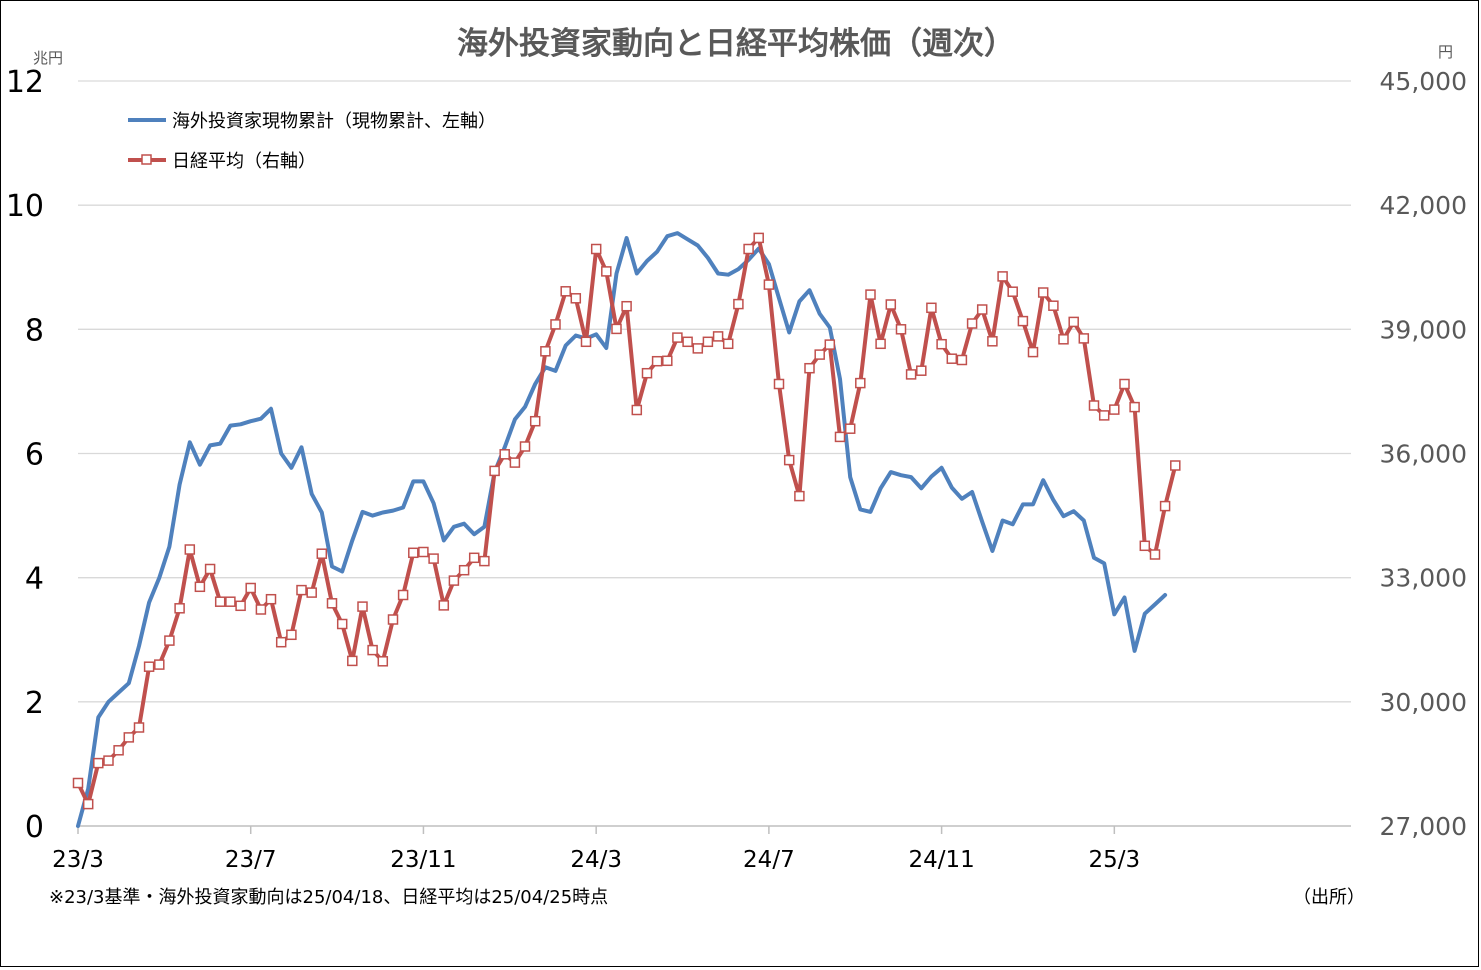  Describe the element at coordinates (34, 455) in the screenshot. I see `left-axis-tick-label: 6` at that location.